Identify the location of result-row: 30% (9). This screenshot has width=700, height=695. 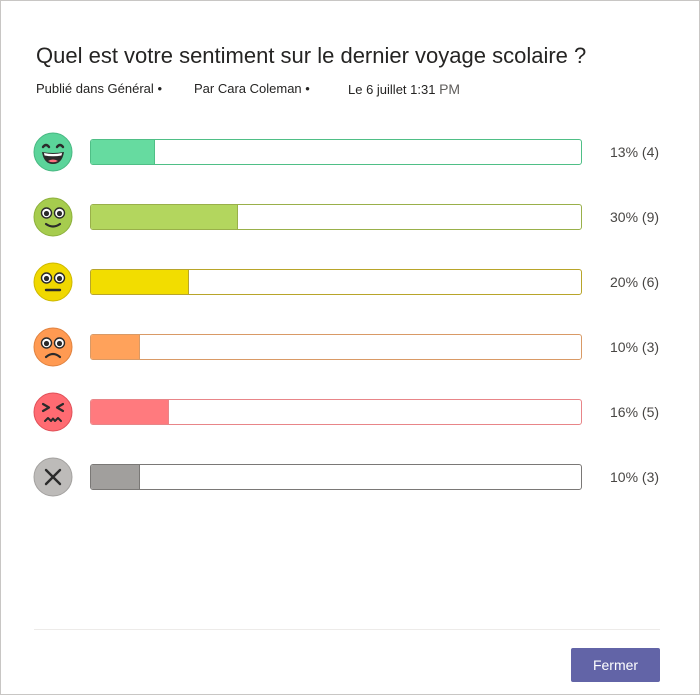
(350, 219).